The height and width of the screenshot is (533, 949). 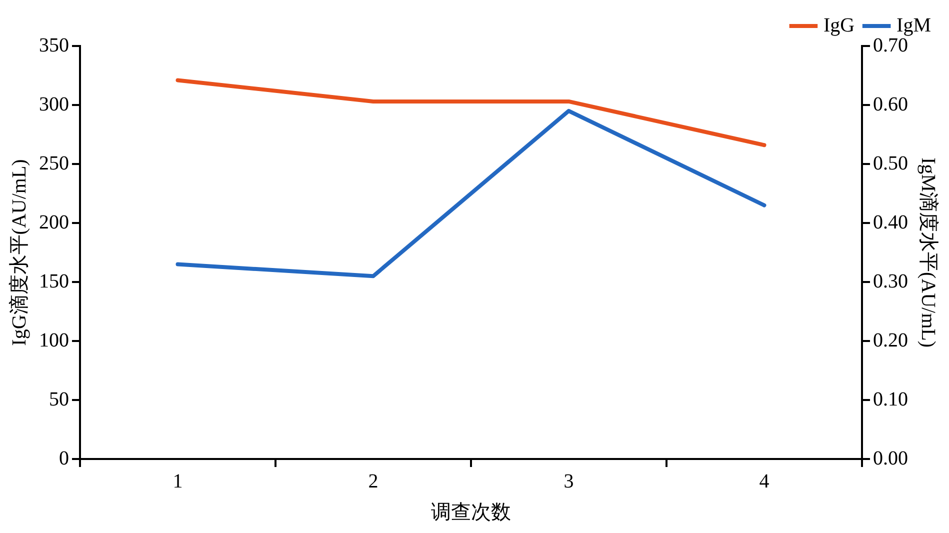 What do you see at coordinates (54, 163) in the screenshot?
I see `y-tick-label: 250` at bounding box center [54, 163].